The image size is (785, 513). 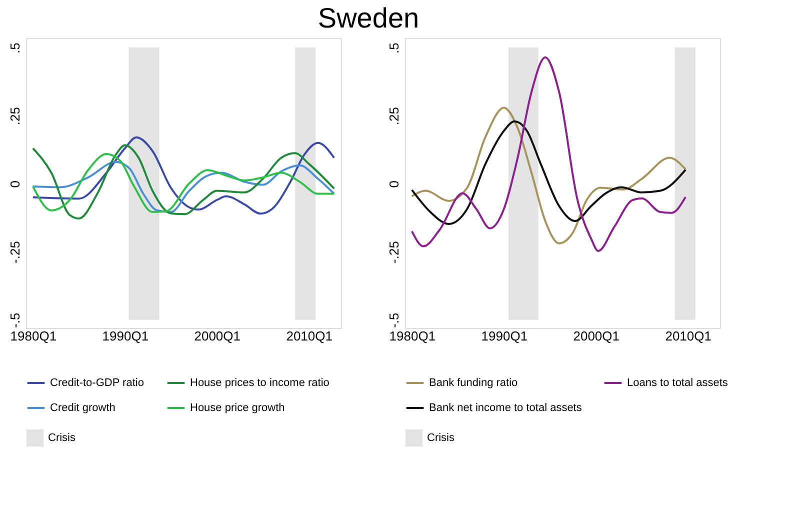 What do you see at coordinates (473, 383) in the screenshot?
I see `legend-label: Bank funding ratio` at bounding box center [473, 383].